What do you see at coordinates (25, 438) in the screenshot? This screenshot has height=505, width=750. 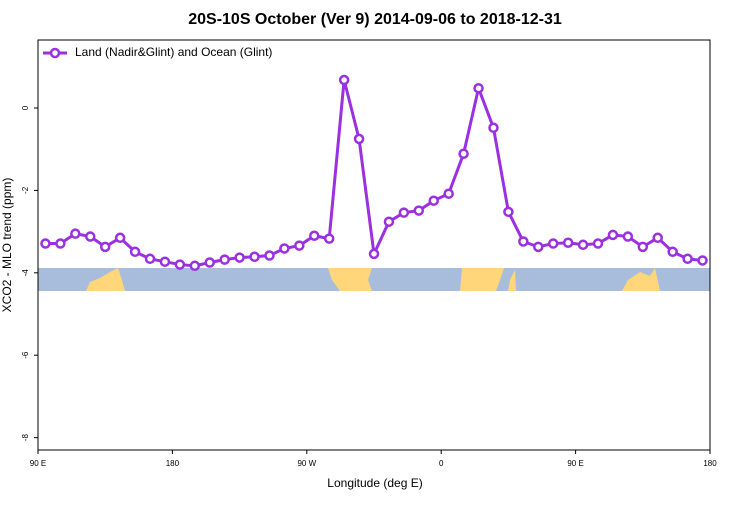 I see `y-tick-label: -8` at bounding box center [25, 438].